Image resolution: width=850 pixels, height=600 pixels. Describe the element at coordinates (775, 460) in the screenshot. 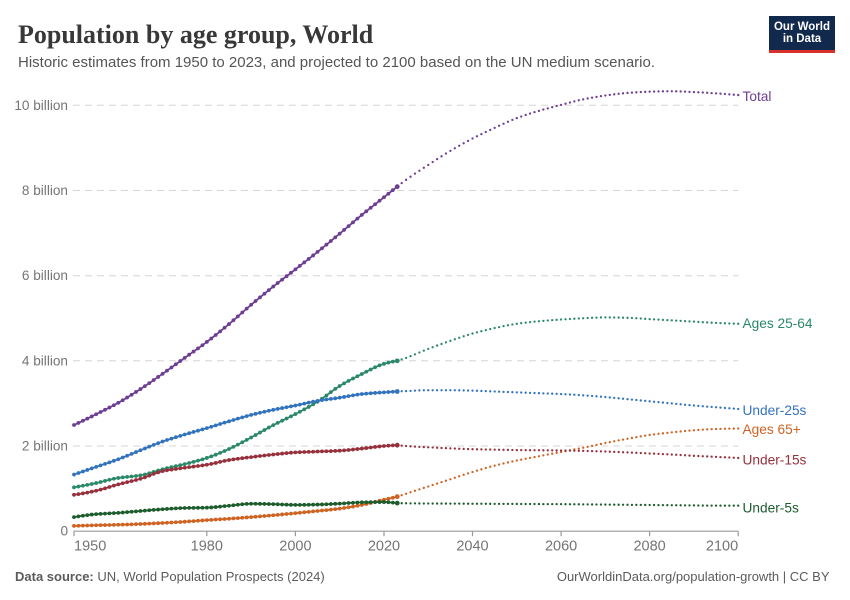

I see `svg-text: Under-15s` at that location.